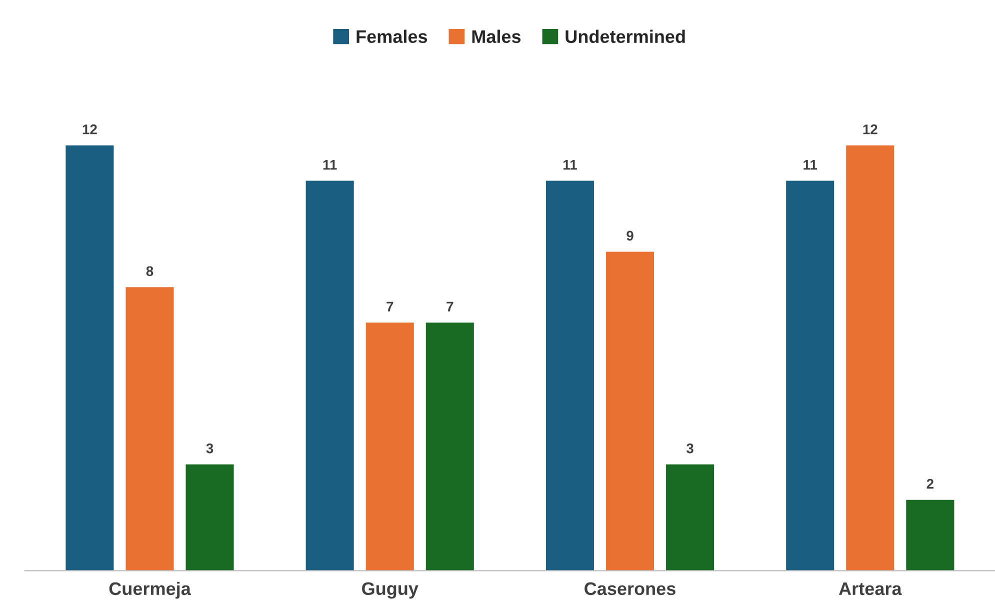  What do you see at coordinates (625, 37) in the screenshot?
I see `legend-label: Undetermined` at bounding box center [625, 37].